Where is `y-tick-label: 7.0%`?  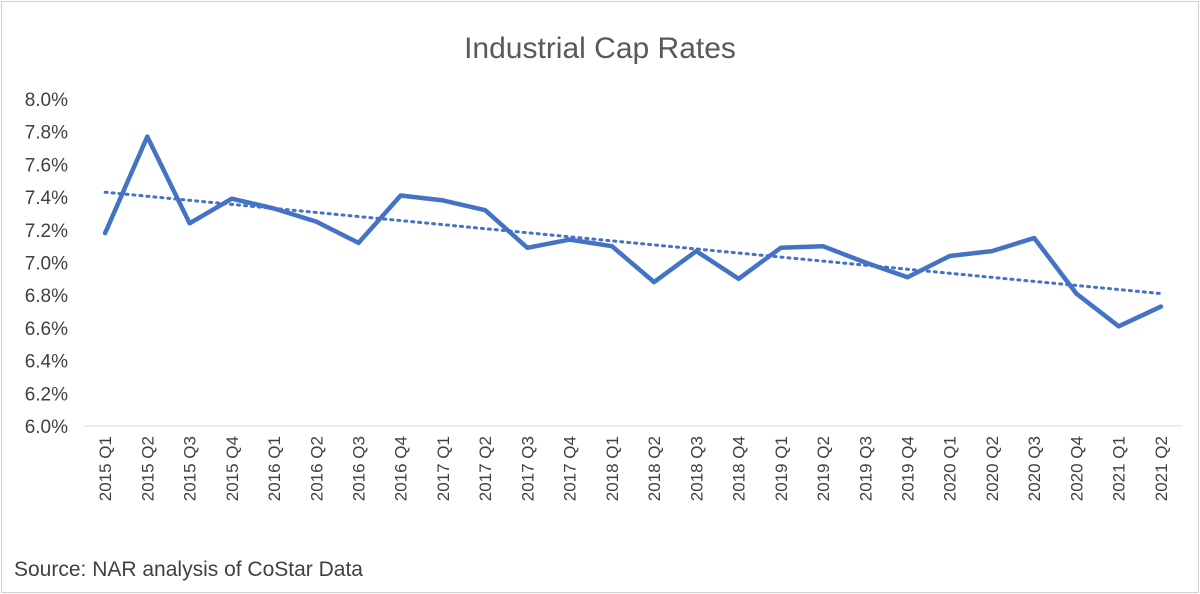 y-tick-label: 7.0% is located at coordinates (46, 264).